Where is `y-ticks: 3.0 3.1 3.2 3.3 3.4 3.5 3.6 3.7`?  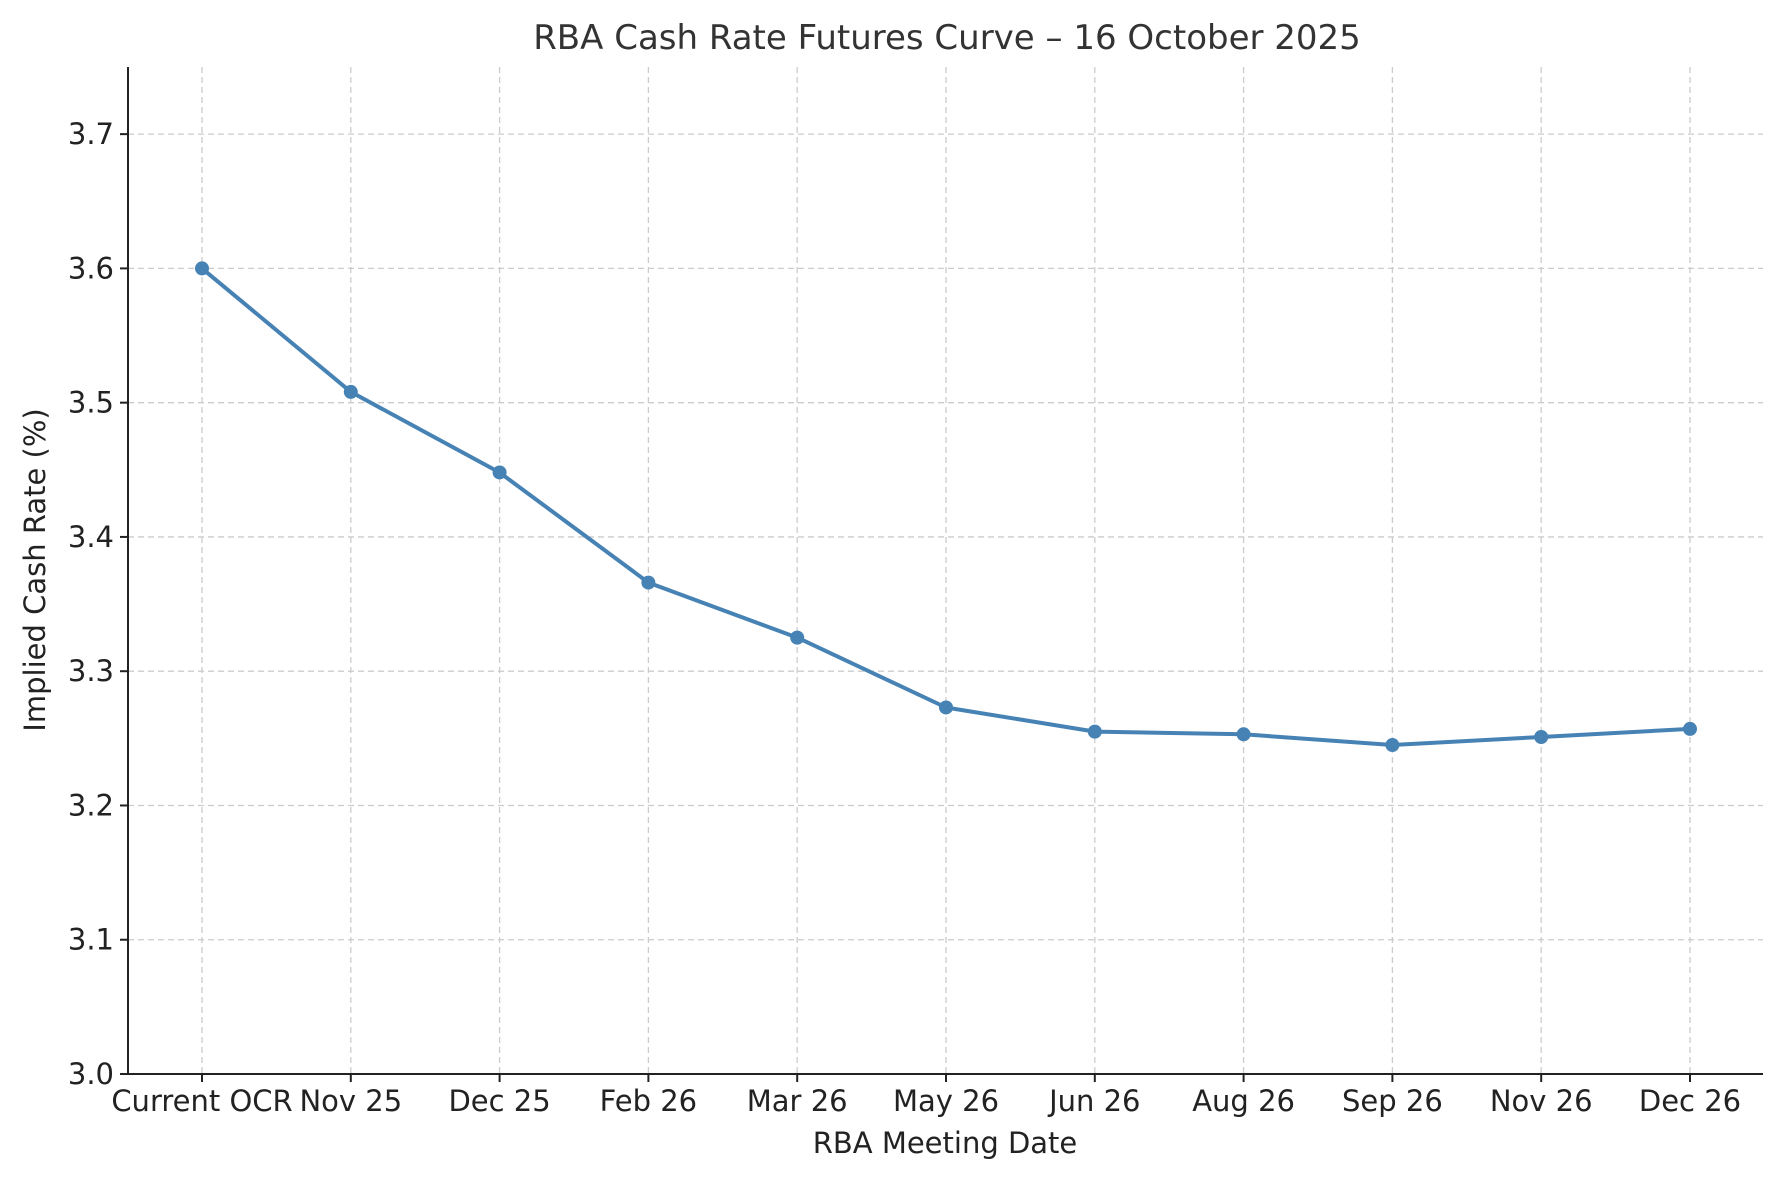 y-ticks: 3.0 3.1 3.2 3.3 3.4 3.5 3.6 3.7 is located at coordinates (98, 604).